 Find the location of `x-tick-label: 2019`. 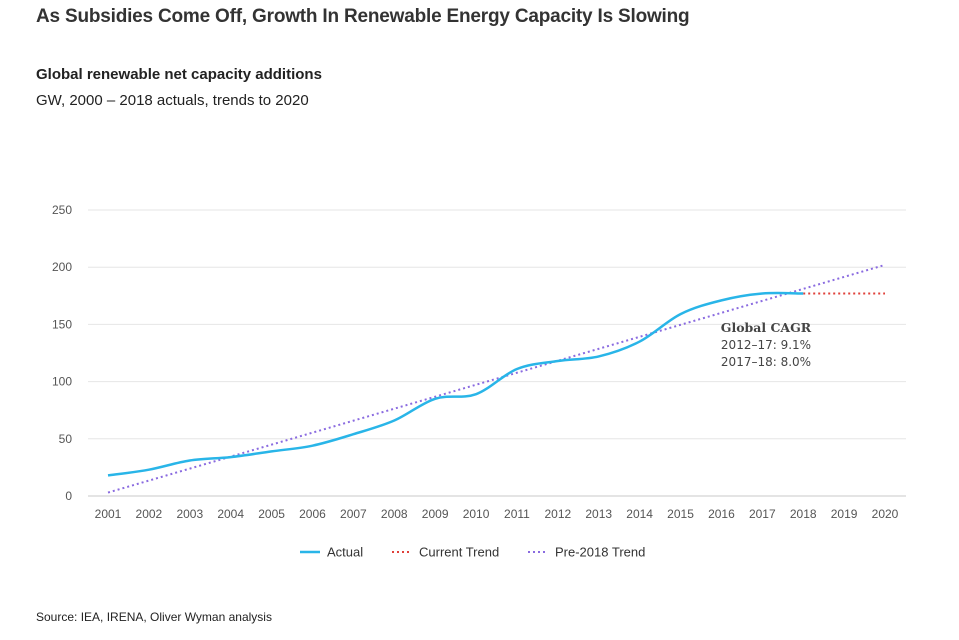

x-tick-label: 2019 is located at coordinates (844, 514).